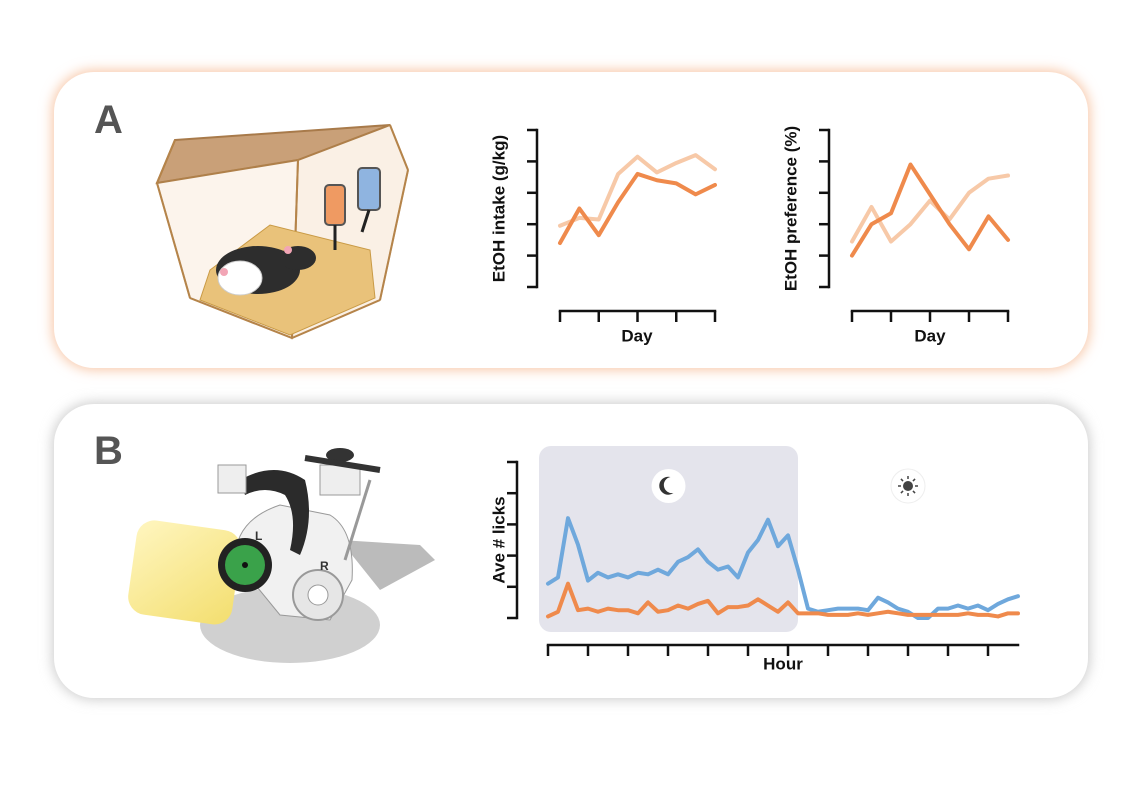 This screenshot has height=785, width=1143. What do you see at coordinates (258, 536) in the screenshot?
I see `svg-text: L` at bounding box center [258, 536].